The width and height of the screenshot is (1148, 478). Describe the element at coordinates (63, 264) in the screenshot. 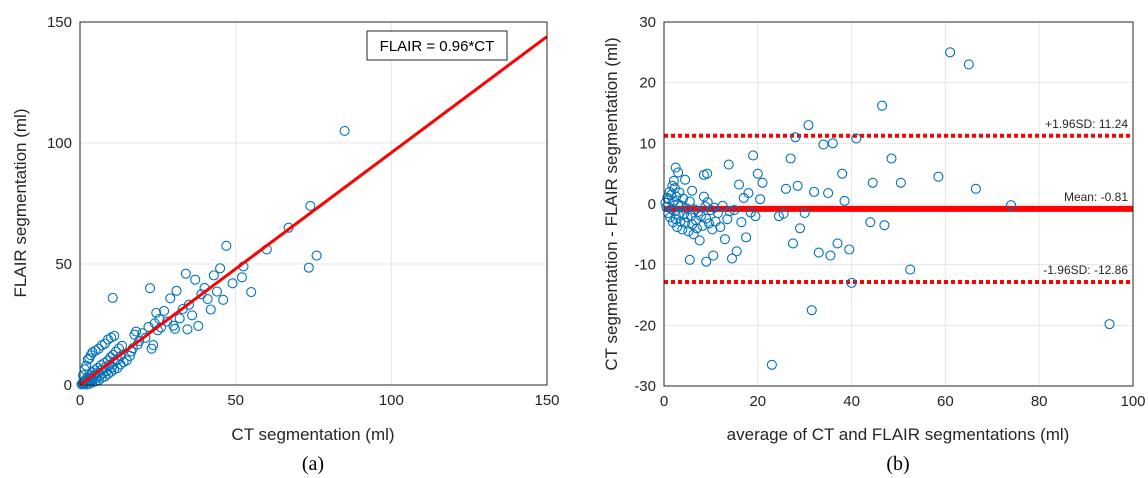

I see `panel-a-y-tick-label: 50` at that location.